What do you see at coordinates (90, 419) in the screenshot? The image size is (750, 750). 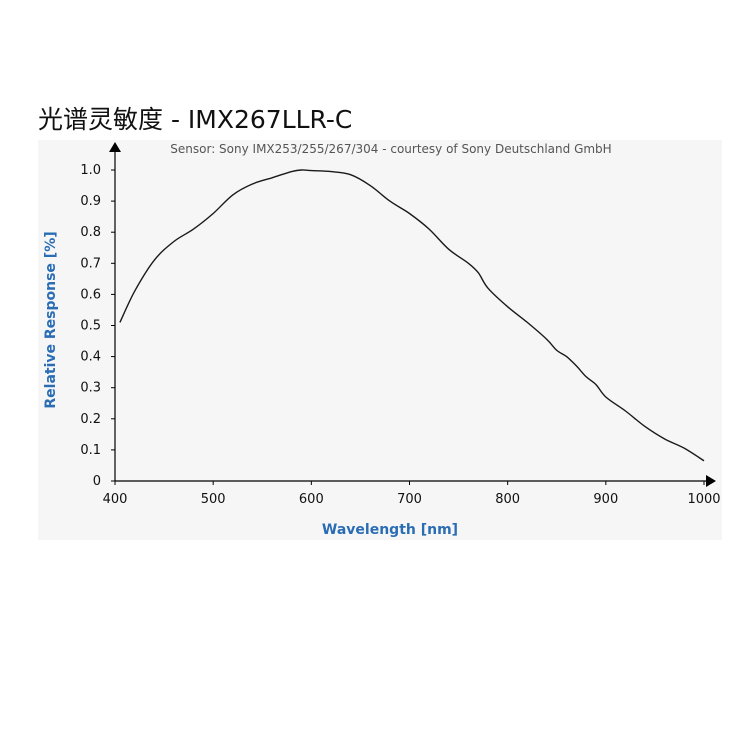 I see `y-tick-label: 0.2` at bounding box center [90, 419].